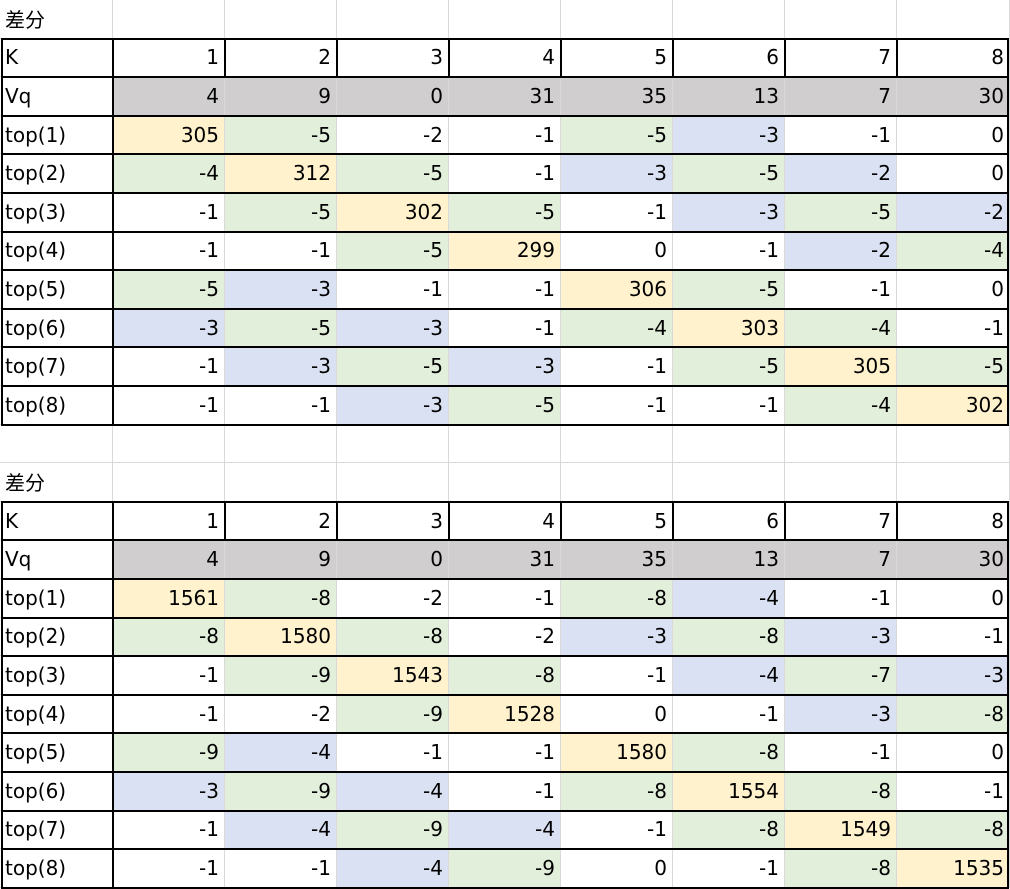 The image size is (1010, 889). Describe the element at coordinates (393, 675) in the screenshot. I see `diff-cell: 1543` at that location.